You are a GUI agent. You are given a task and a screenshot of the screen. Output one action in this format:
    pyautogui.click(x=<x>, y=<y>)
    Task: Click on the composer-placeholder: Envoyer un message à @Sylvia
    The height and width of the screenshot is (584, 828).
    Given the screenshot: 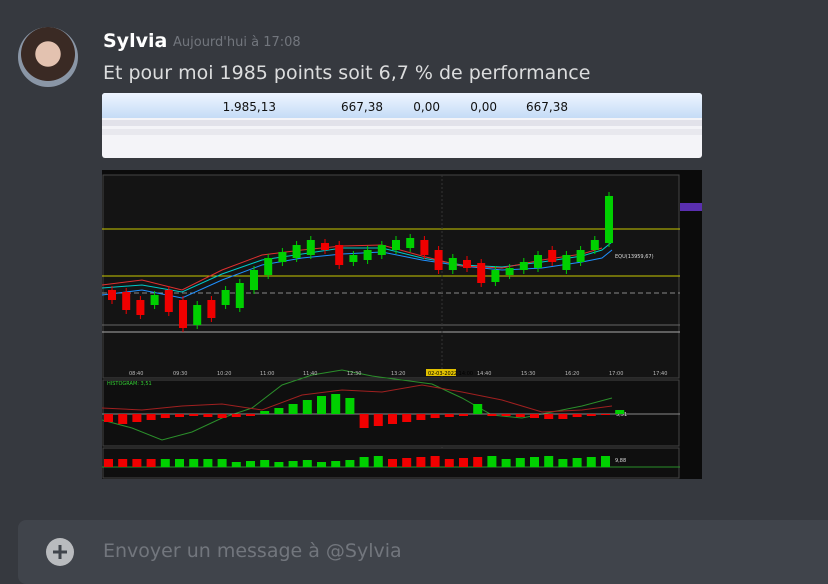 What is the action you would take?
    pyautogui.click(x=252, y=551)
    